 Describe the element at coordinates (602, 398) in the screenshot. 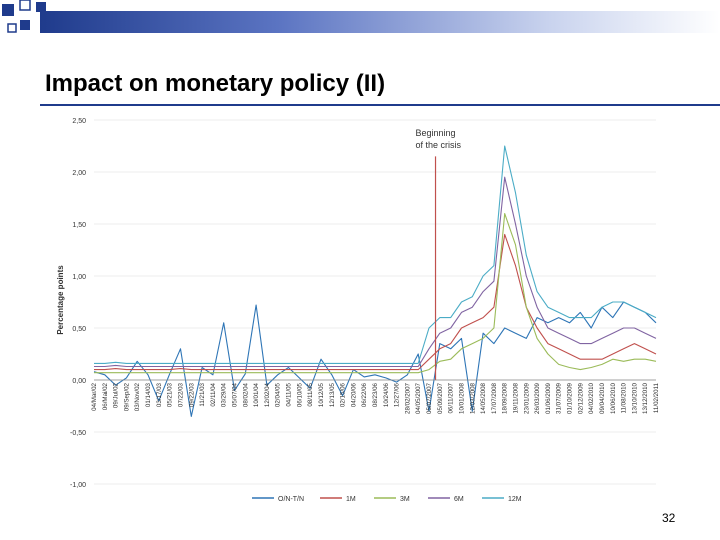

I see `x-tick-label: 09/04/2010` at that location.